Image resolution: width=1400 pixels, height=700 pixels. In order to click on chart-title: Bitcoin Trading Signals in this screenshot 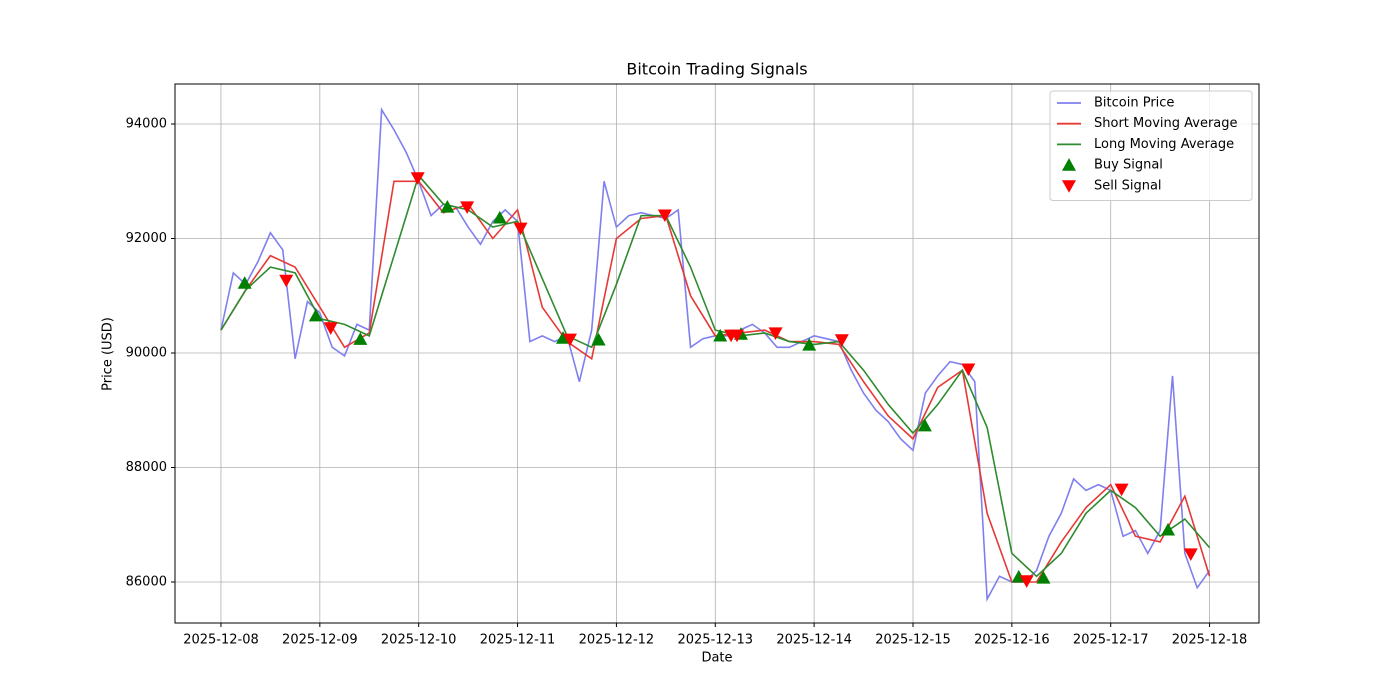, I will do `click(716, 69)`.